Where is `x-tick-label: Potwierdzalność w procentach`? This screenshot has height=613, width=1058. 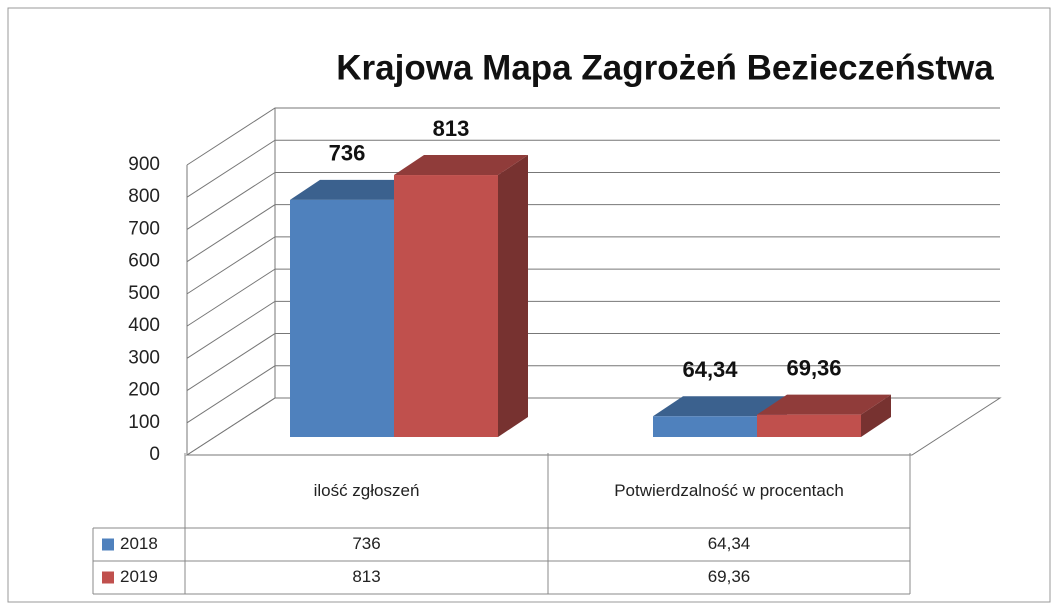 x-tick-label: Potwierdzalność w procentach is located at coordinates (729, 490).